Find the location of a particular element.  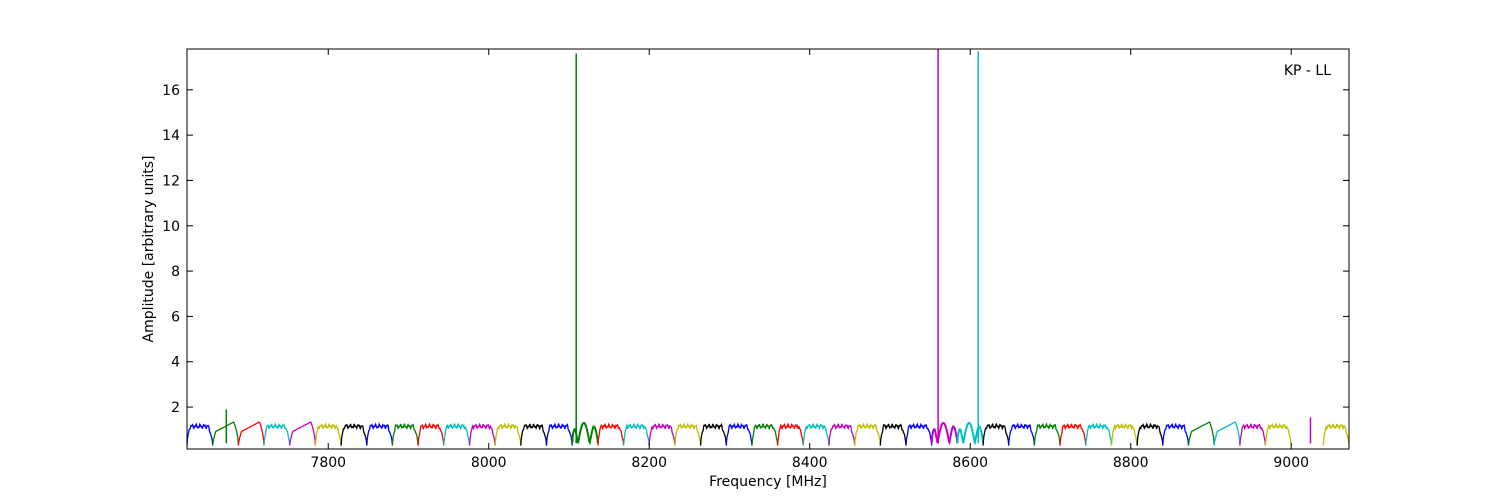

y-tick-label: 6 is located at coordinates (175, 317).